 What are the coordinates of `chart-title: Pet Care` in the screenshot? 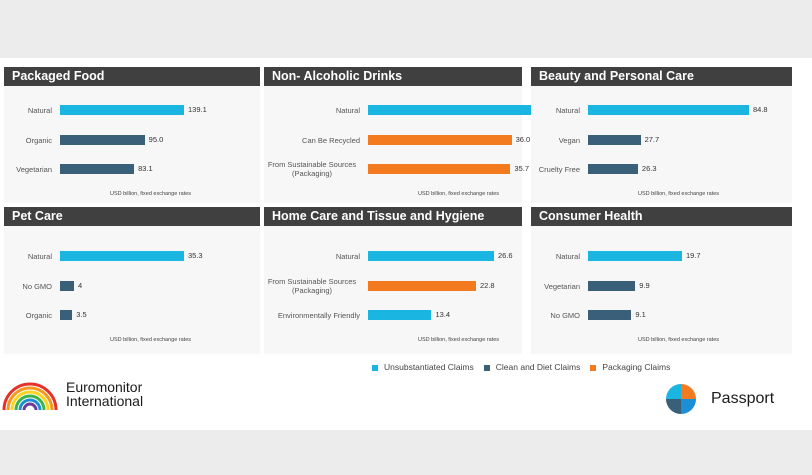 It's located at (132, 216).